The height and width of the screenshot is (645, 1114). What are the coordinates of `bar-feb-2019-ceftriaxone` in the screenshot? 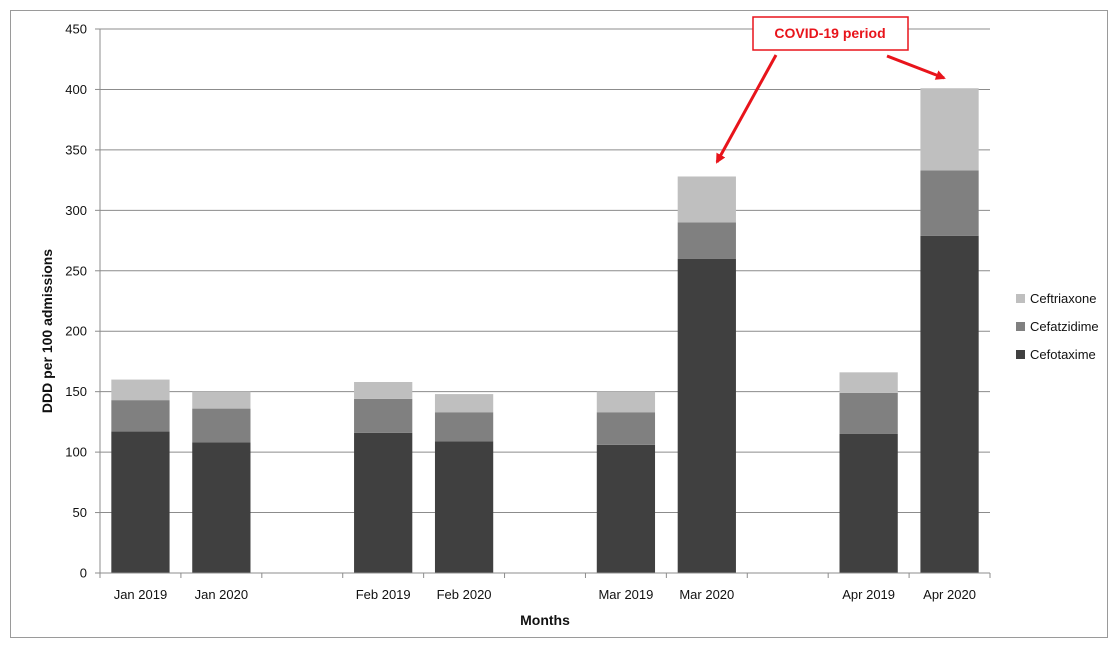 It's located at (383, 390).